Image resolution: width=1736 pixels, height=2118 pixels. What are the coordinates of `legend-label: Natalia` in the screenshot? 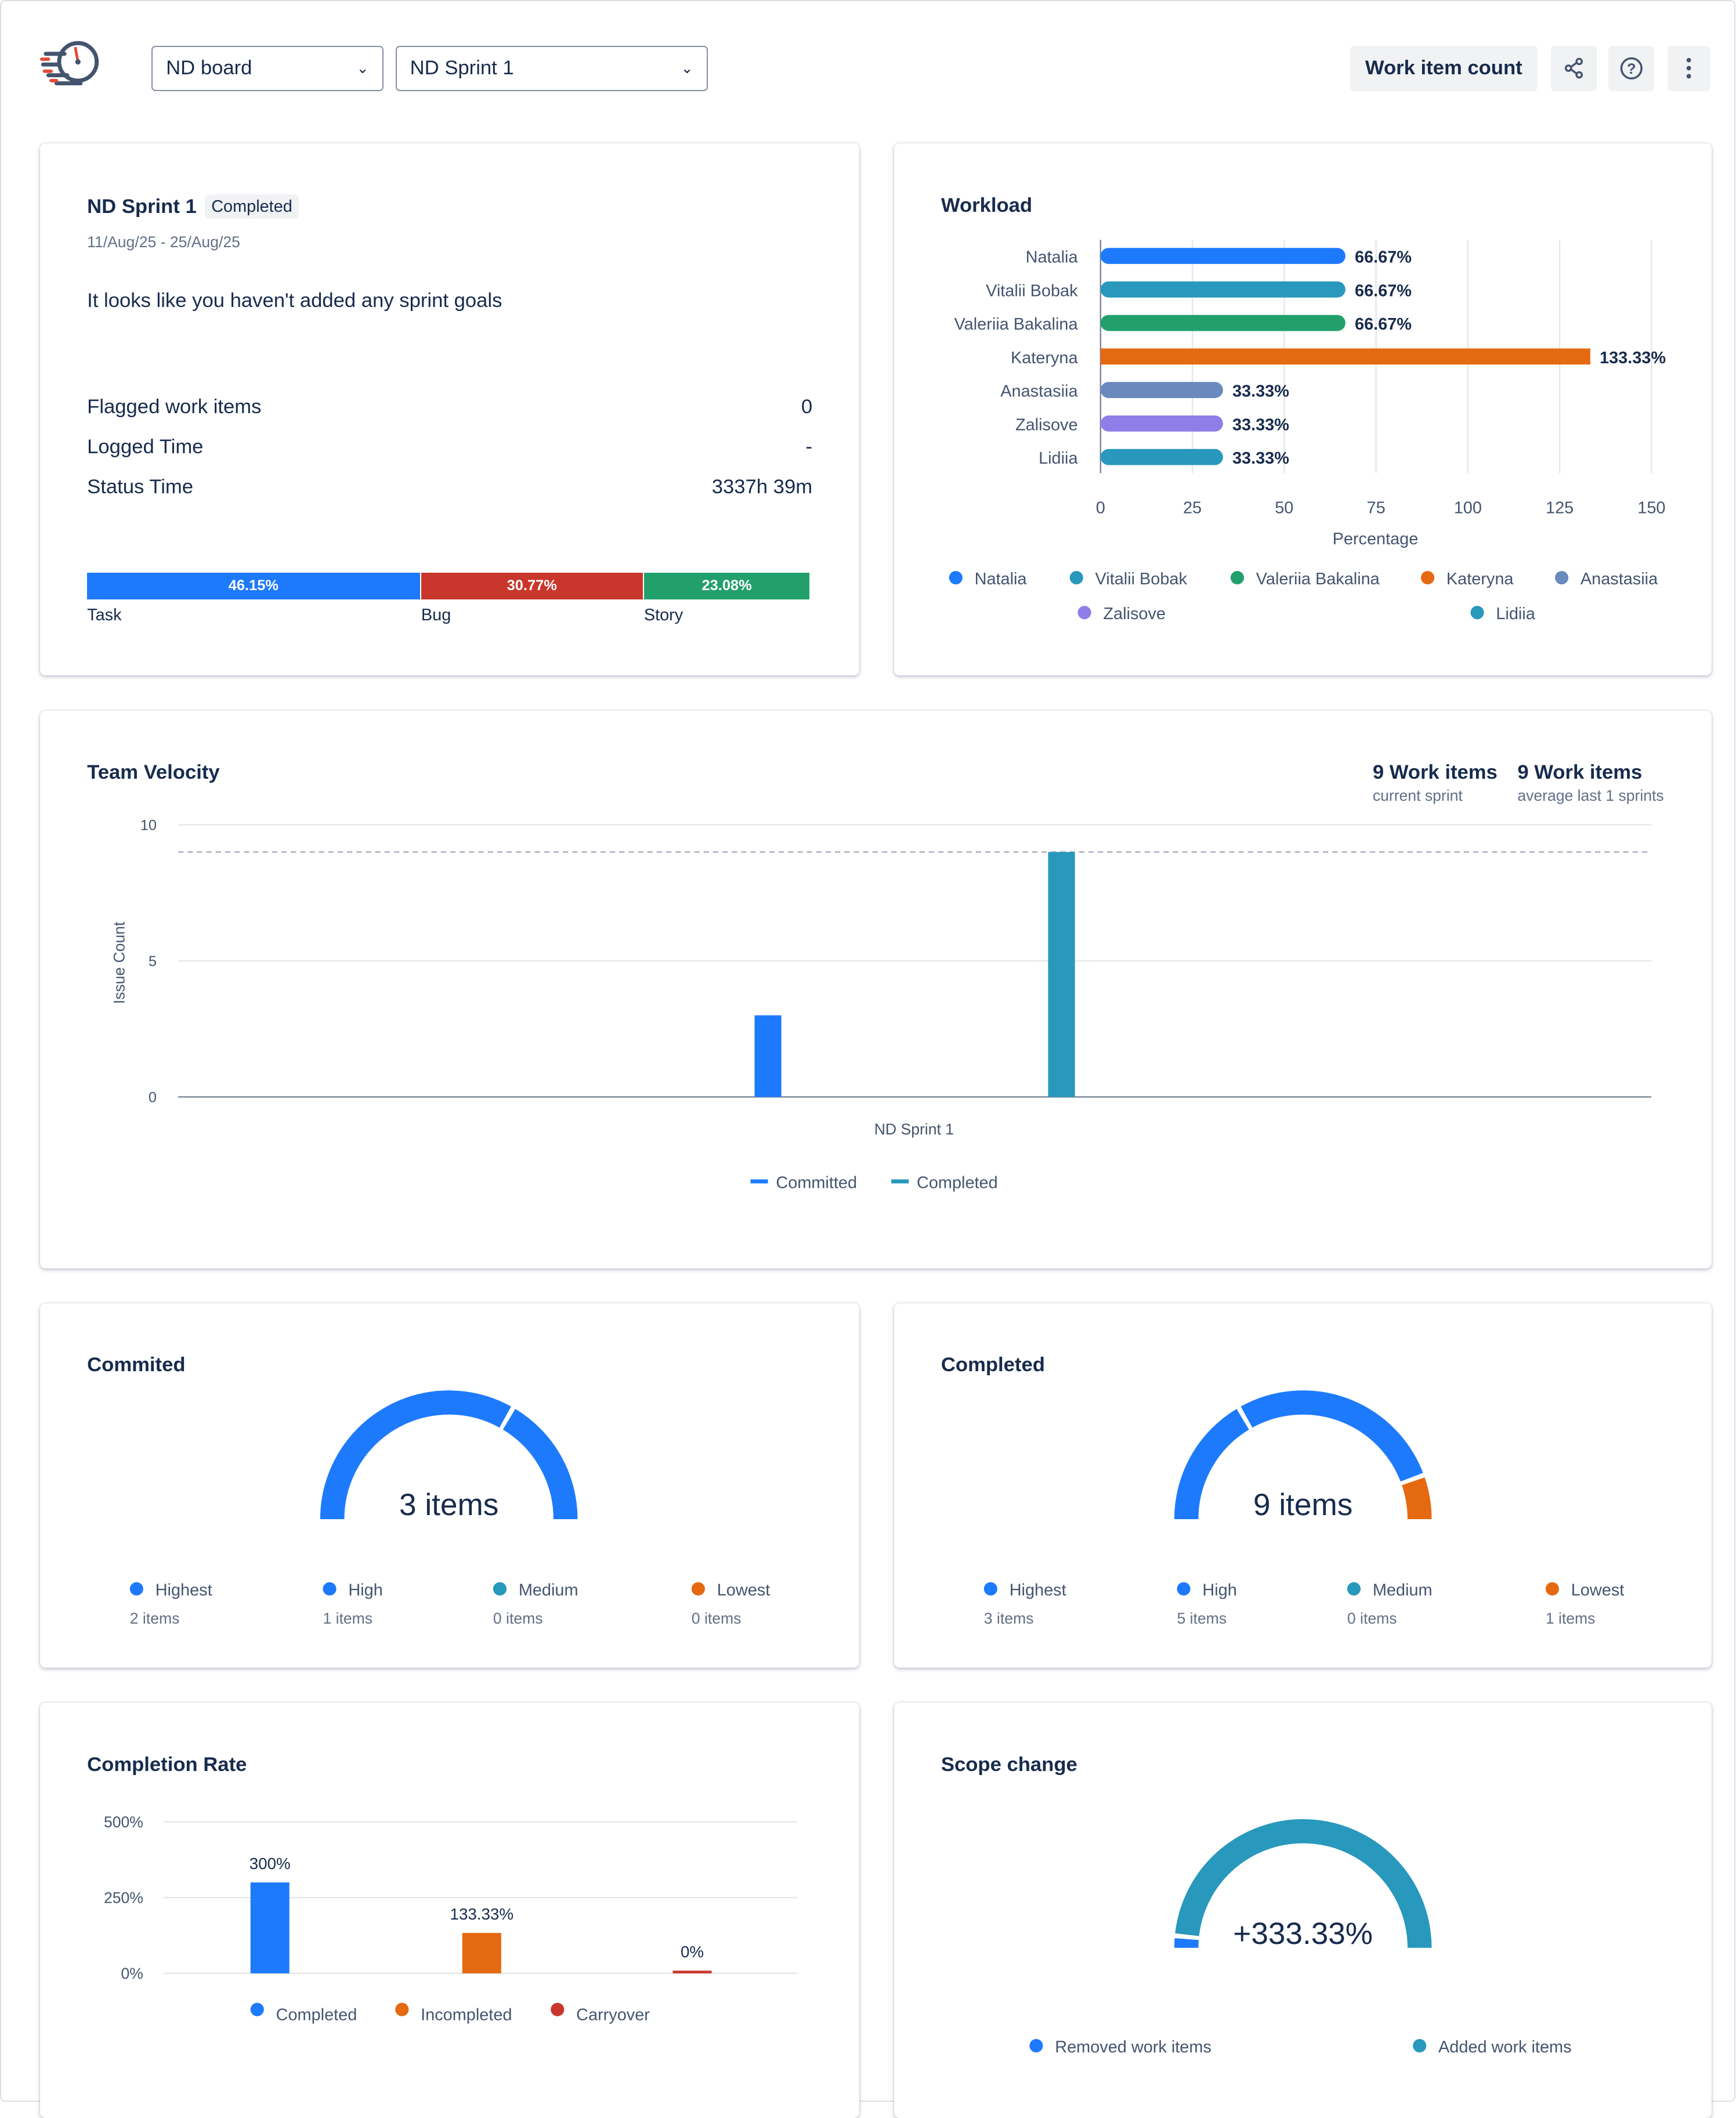 It's located at (1001, 579).